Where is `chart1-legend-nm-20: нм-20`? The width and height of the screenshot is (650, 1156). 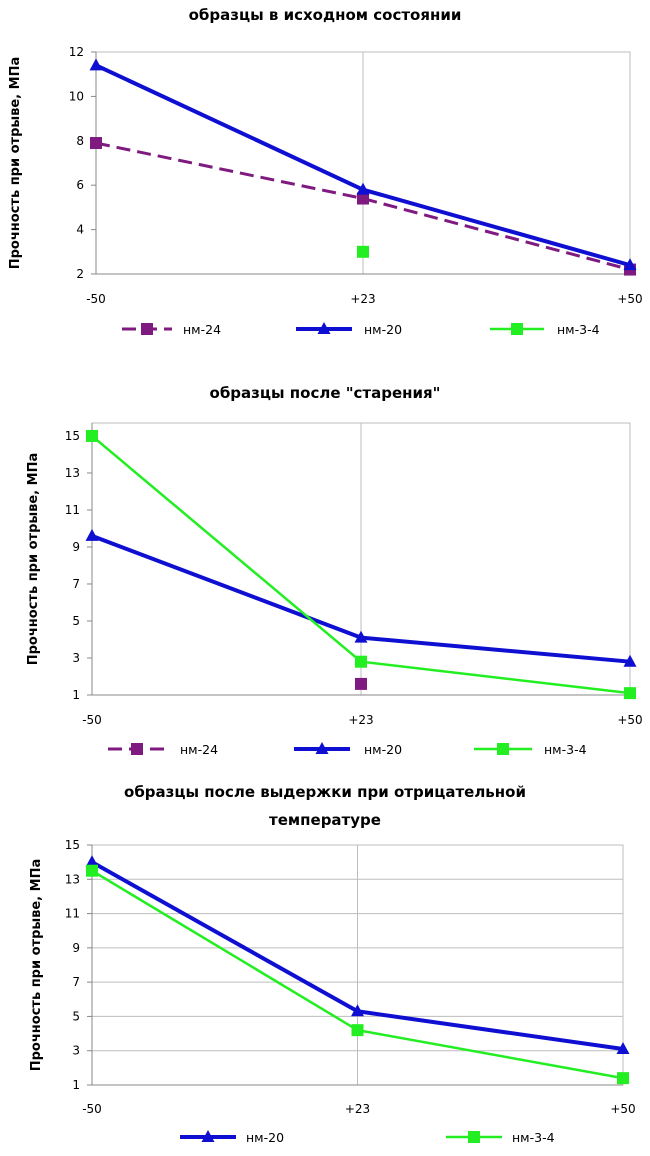
chart1-legend-nm-20: нм-20 is located at coordinates (348, 749).